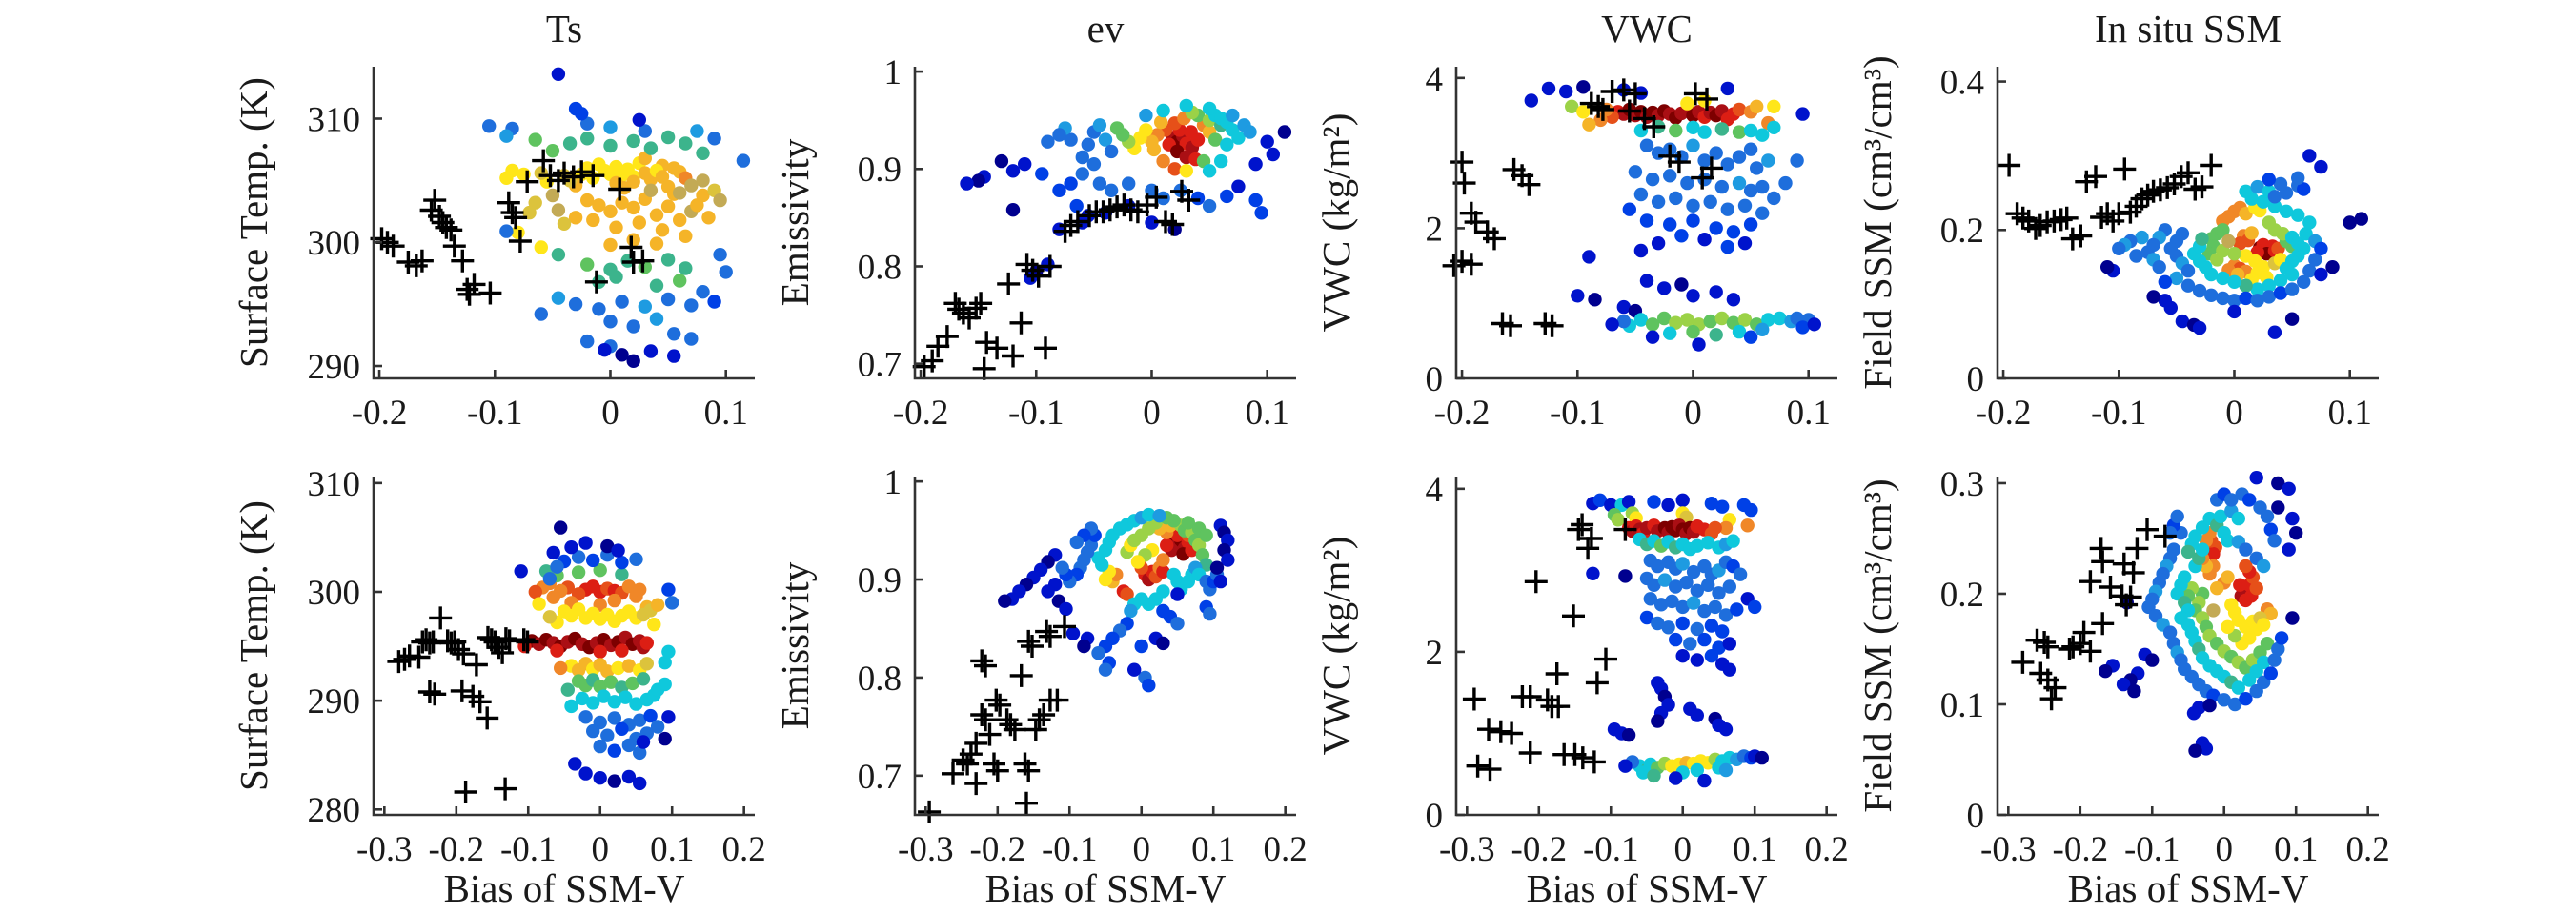 The width and height of the screenshot is (2576, 914). I want to click on x-tick-label: -0.2, so click(380, 413).